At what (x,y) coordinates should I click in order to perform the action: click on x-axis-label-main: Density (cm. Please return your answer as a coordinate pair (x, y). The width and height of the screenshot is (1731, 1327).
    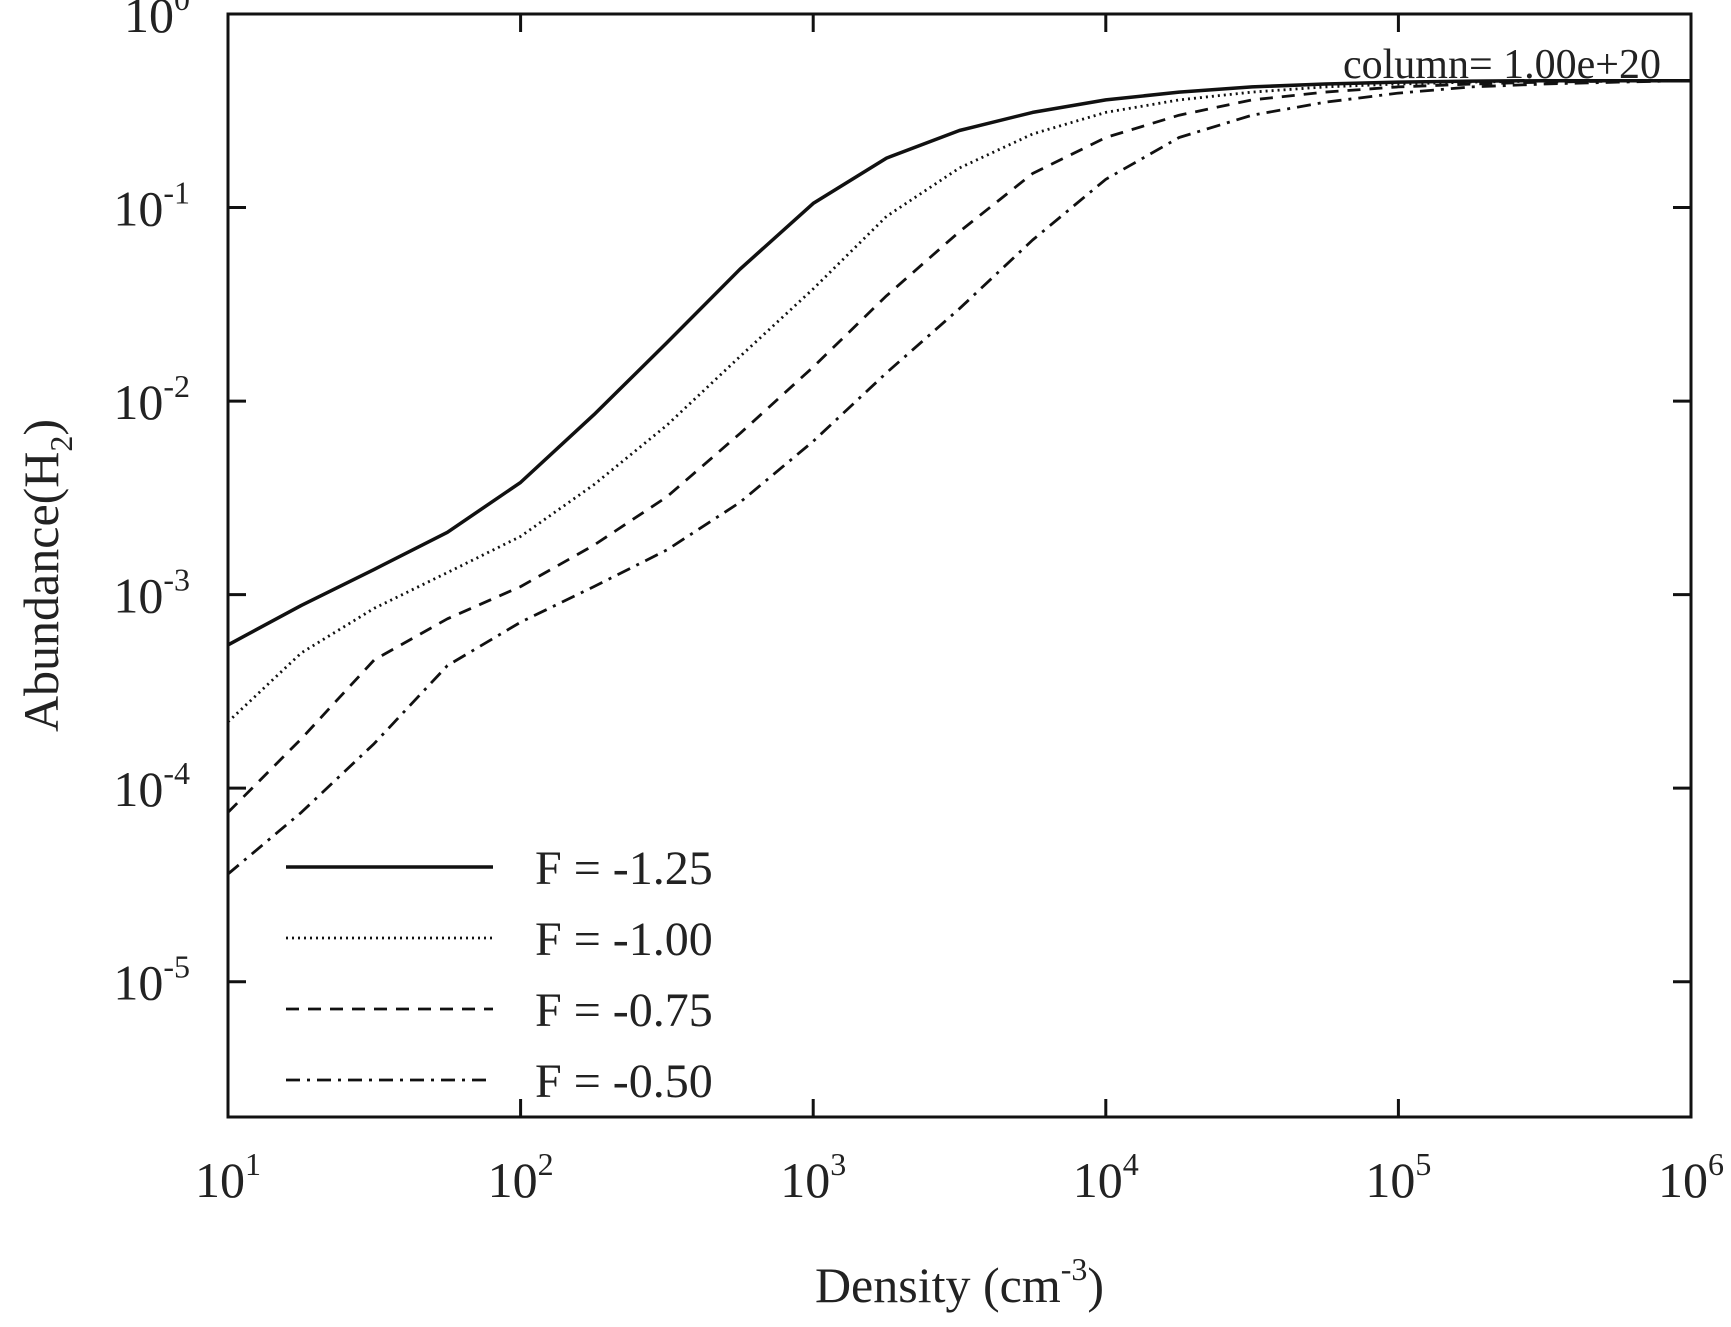
    Looking at the image, I should click on (938, 1285).